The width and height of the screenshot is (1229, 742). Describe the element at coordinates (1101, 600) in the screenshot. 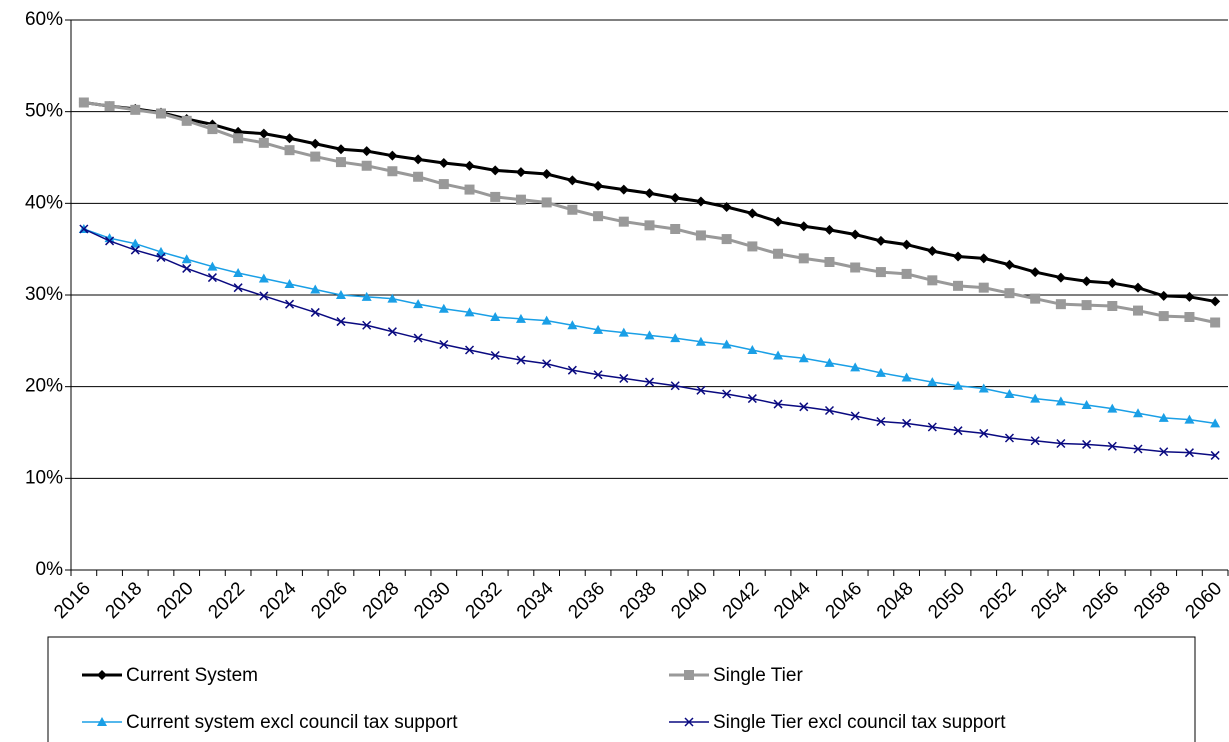

I see `x-tick-label: 2056` at that location.